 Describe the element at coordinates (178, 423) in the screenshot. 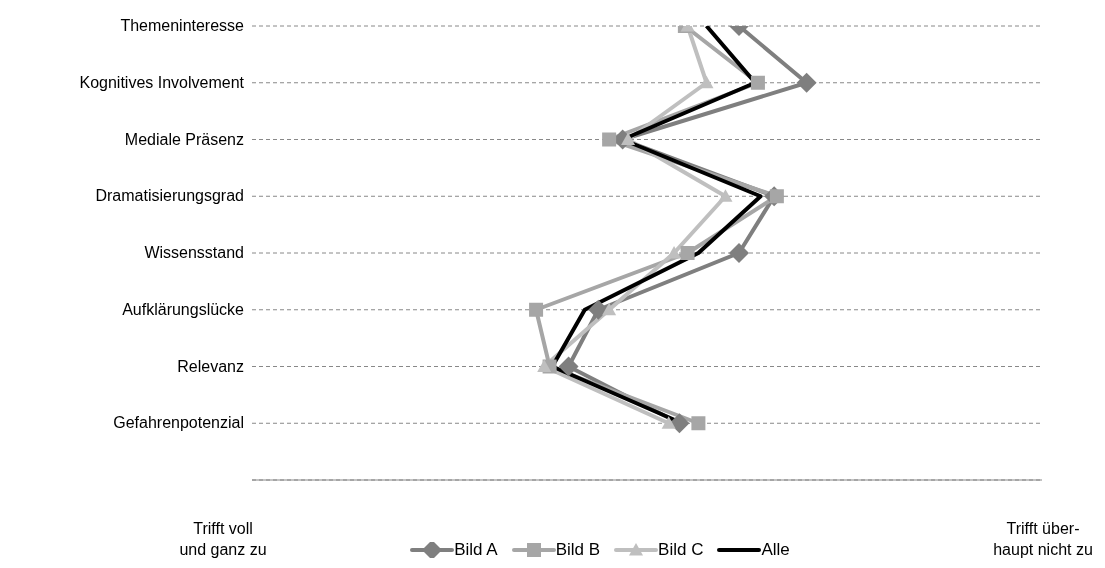

I see `y-tick-label: Gefahrenpotenzial` at that location.